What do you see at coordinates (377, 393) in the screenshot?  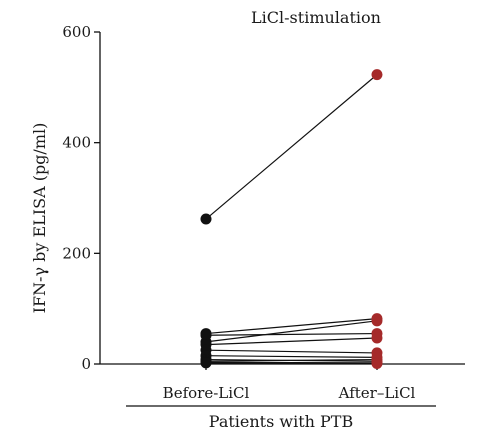 I see `x-tick-label: After–LiCl` at bounding box center [377, 393].